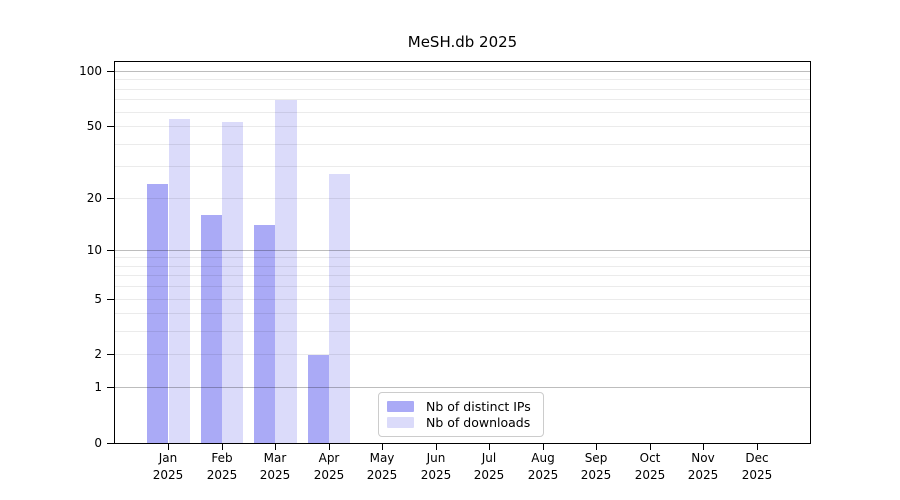  I want to click on xtick-mark-aug, so click(543, 447).